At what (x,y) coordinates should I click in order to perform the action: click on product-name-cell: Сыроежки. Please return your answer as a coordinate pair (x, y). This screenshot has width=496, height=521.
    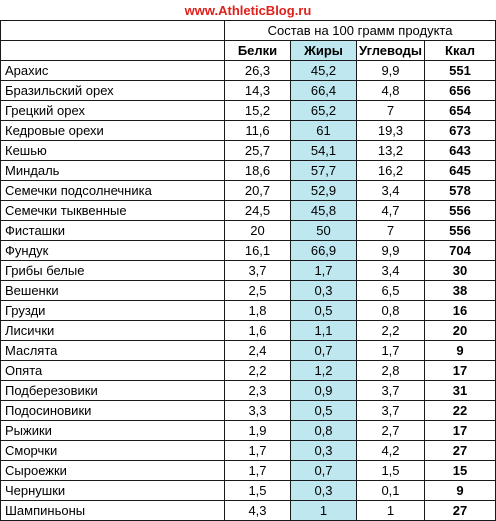
    Looking at the image, I should click on (112, 470).